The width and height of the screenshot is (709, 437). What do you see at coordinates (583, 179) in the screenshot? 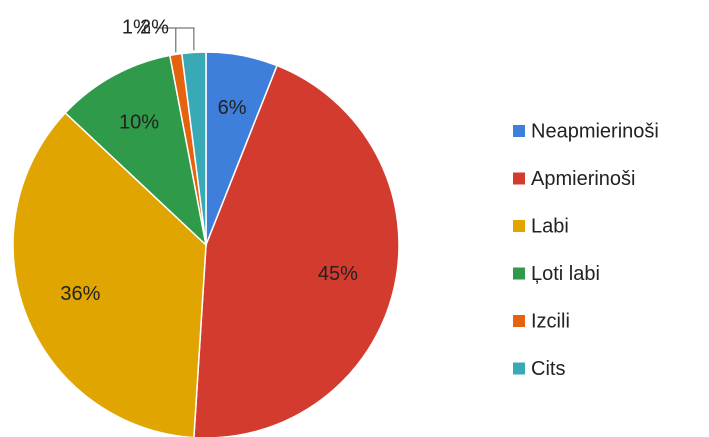
I see `legend-label: Apmierinoši` at bounding box center [583, 179].